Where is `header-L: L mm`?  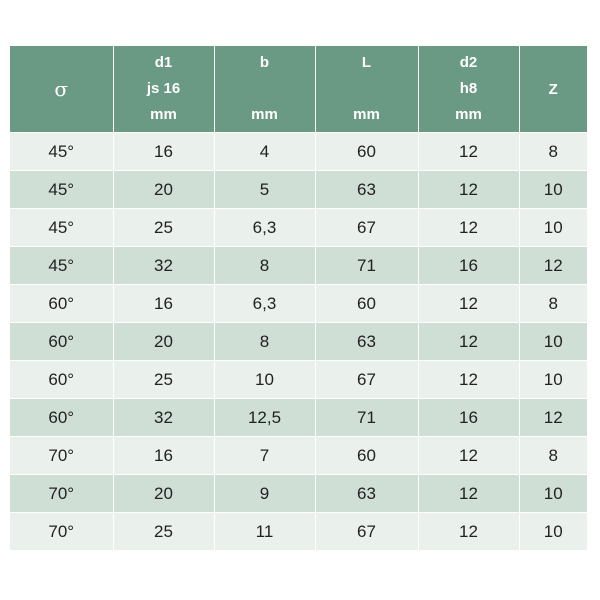
header-L: L mm is located at coordinates (367, 89).